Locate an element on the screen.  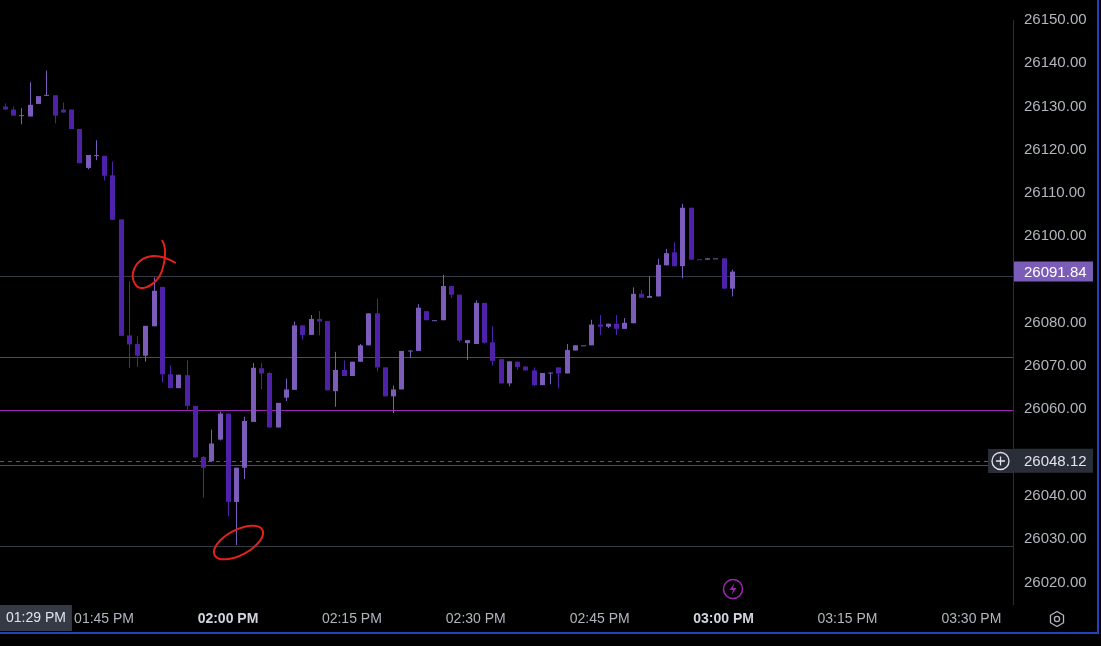
x-tick-label: 03:30 PM is located at coordinates (971, 618).